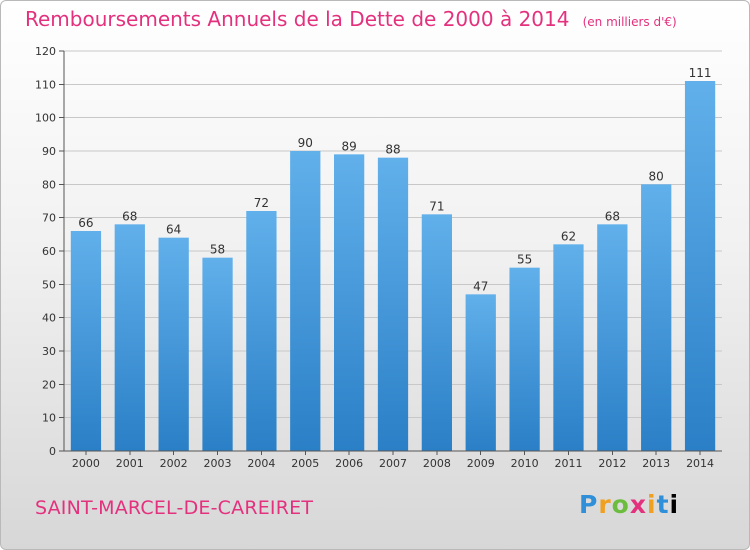 This screenshot has width=750, height=550. Describe the element at coordinates (392, 150) in the screenshot. I see `data-label: 88` at that location.